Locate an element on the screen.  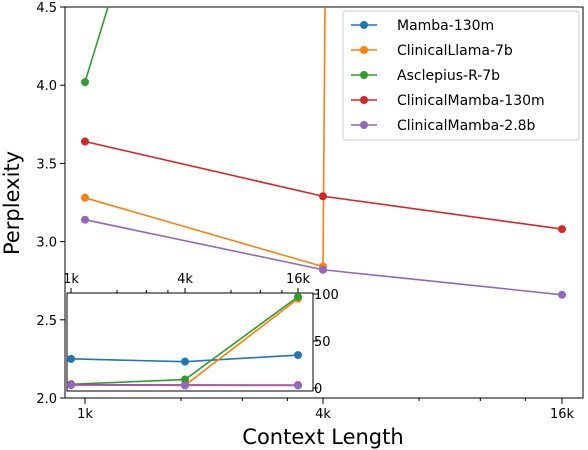
y-tick-label: 2.5 is located at coordinates (46, 321).